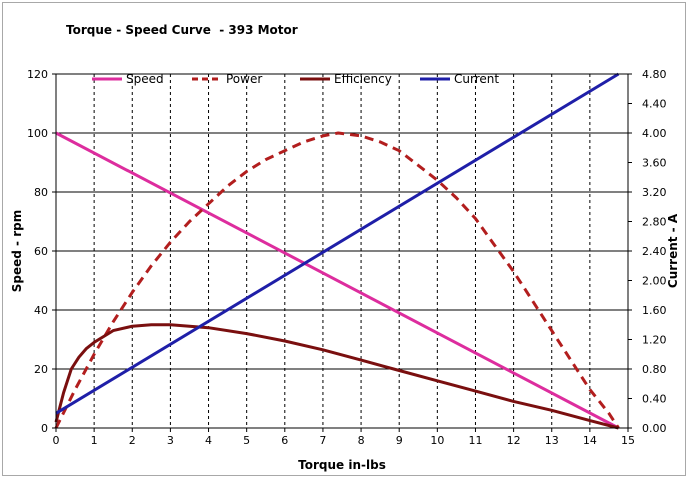  Describe the element at coordinates (170, 440) in the screenshot. I see `x-tick-label: 3` at that location.